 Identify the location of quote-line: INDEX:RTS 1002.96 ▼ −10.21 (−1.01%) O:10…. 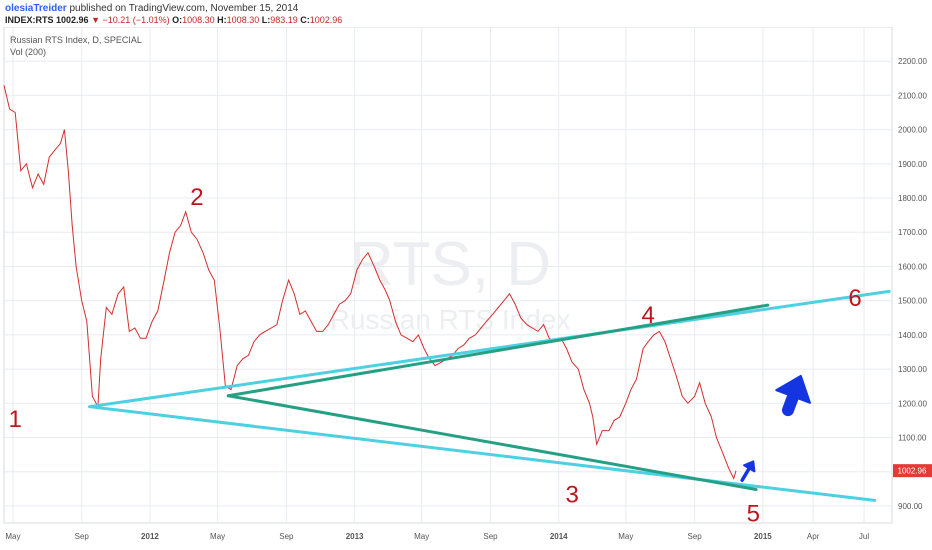
(173, 20).